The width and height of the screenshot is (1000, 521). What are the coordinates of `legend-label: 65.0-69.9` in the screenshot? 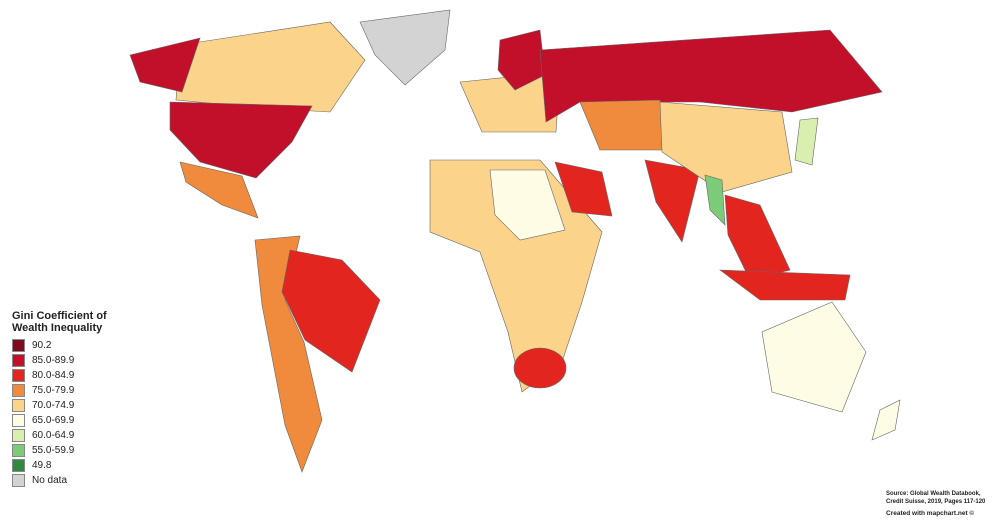 It's located at (53, 420).